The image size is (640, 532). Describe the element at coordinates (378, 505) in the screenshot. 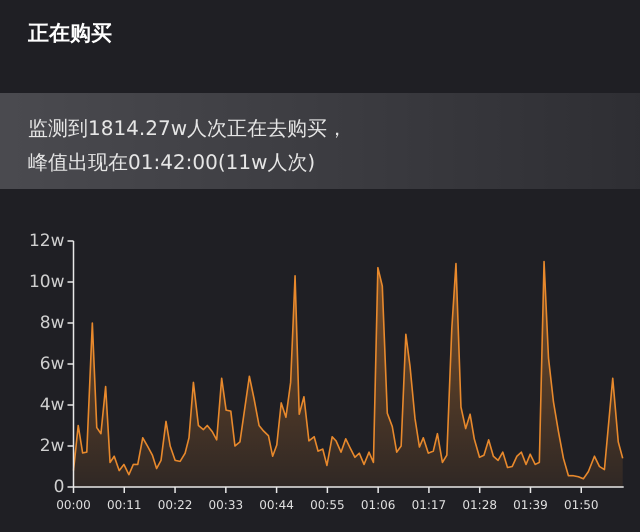

I see `x-tick-label: 01:06` at that location.